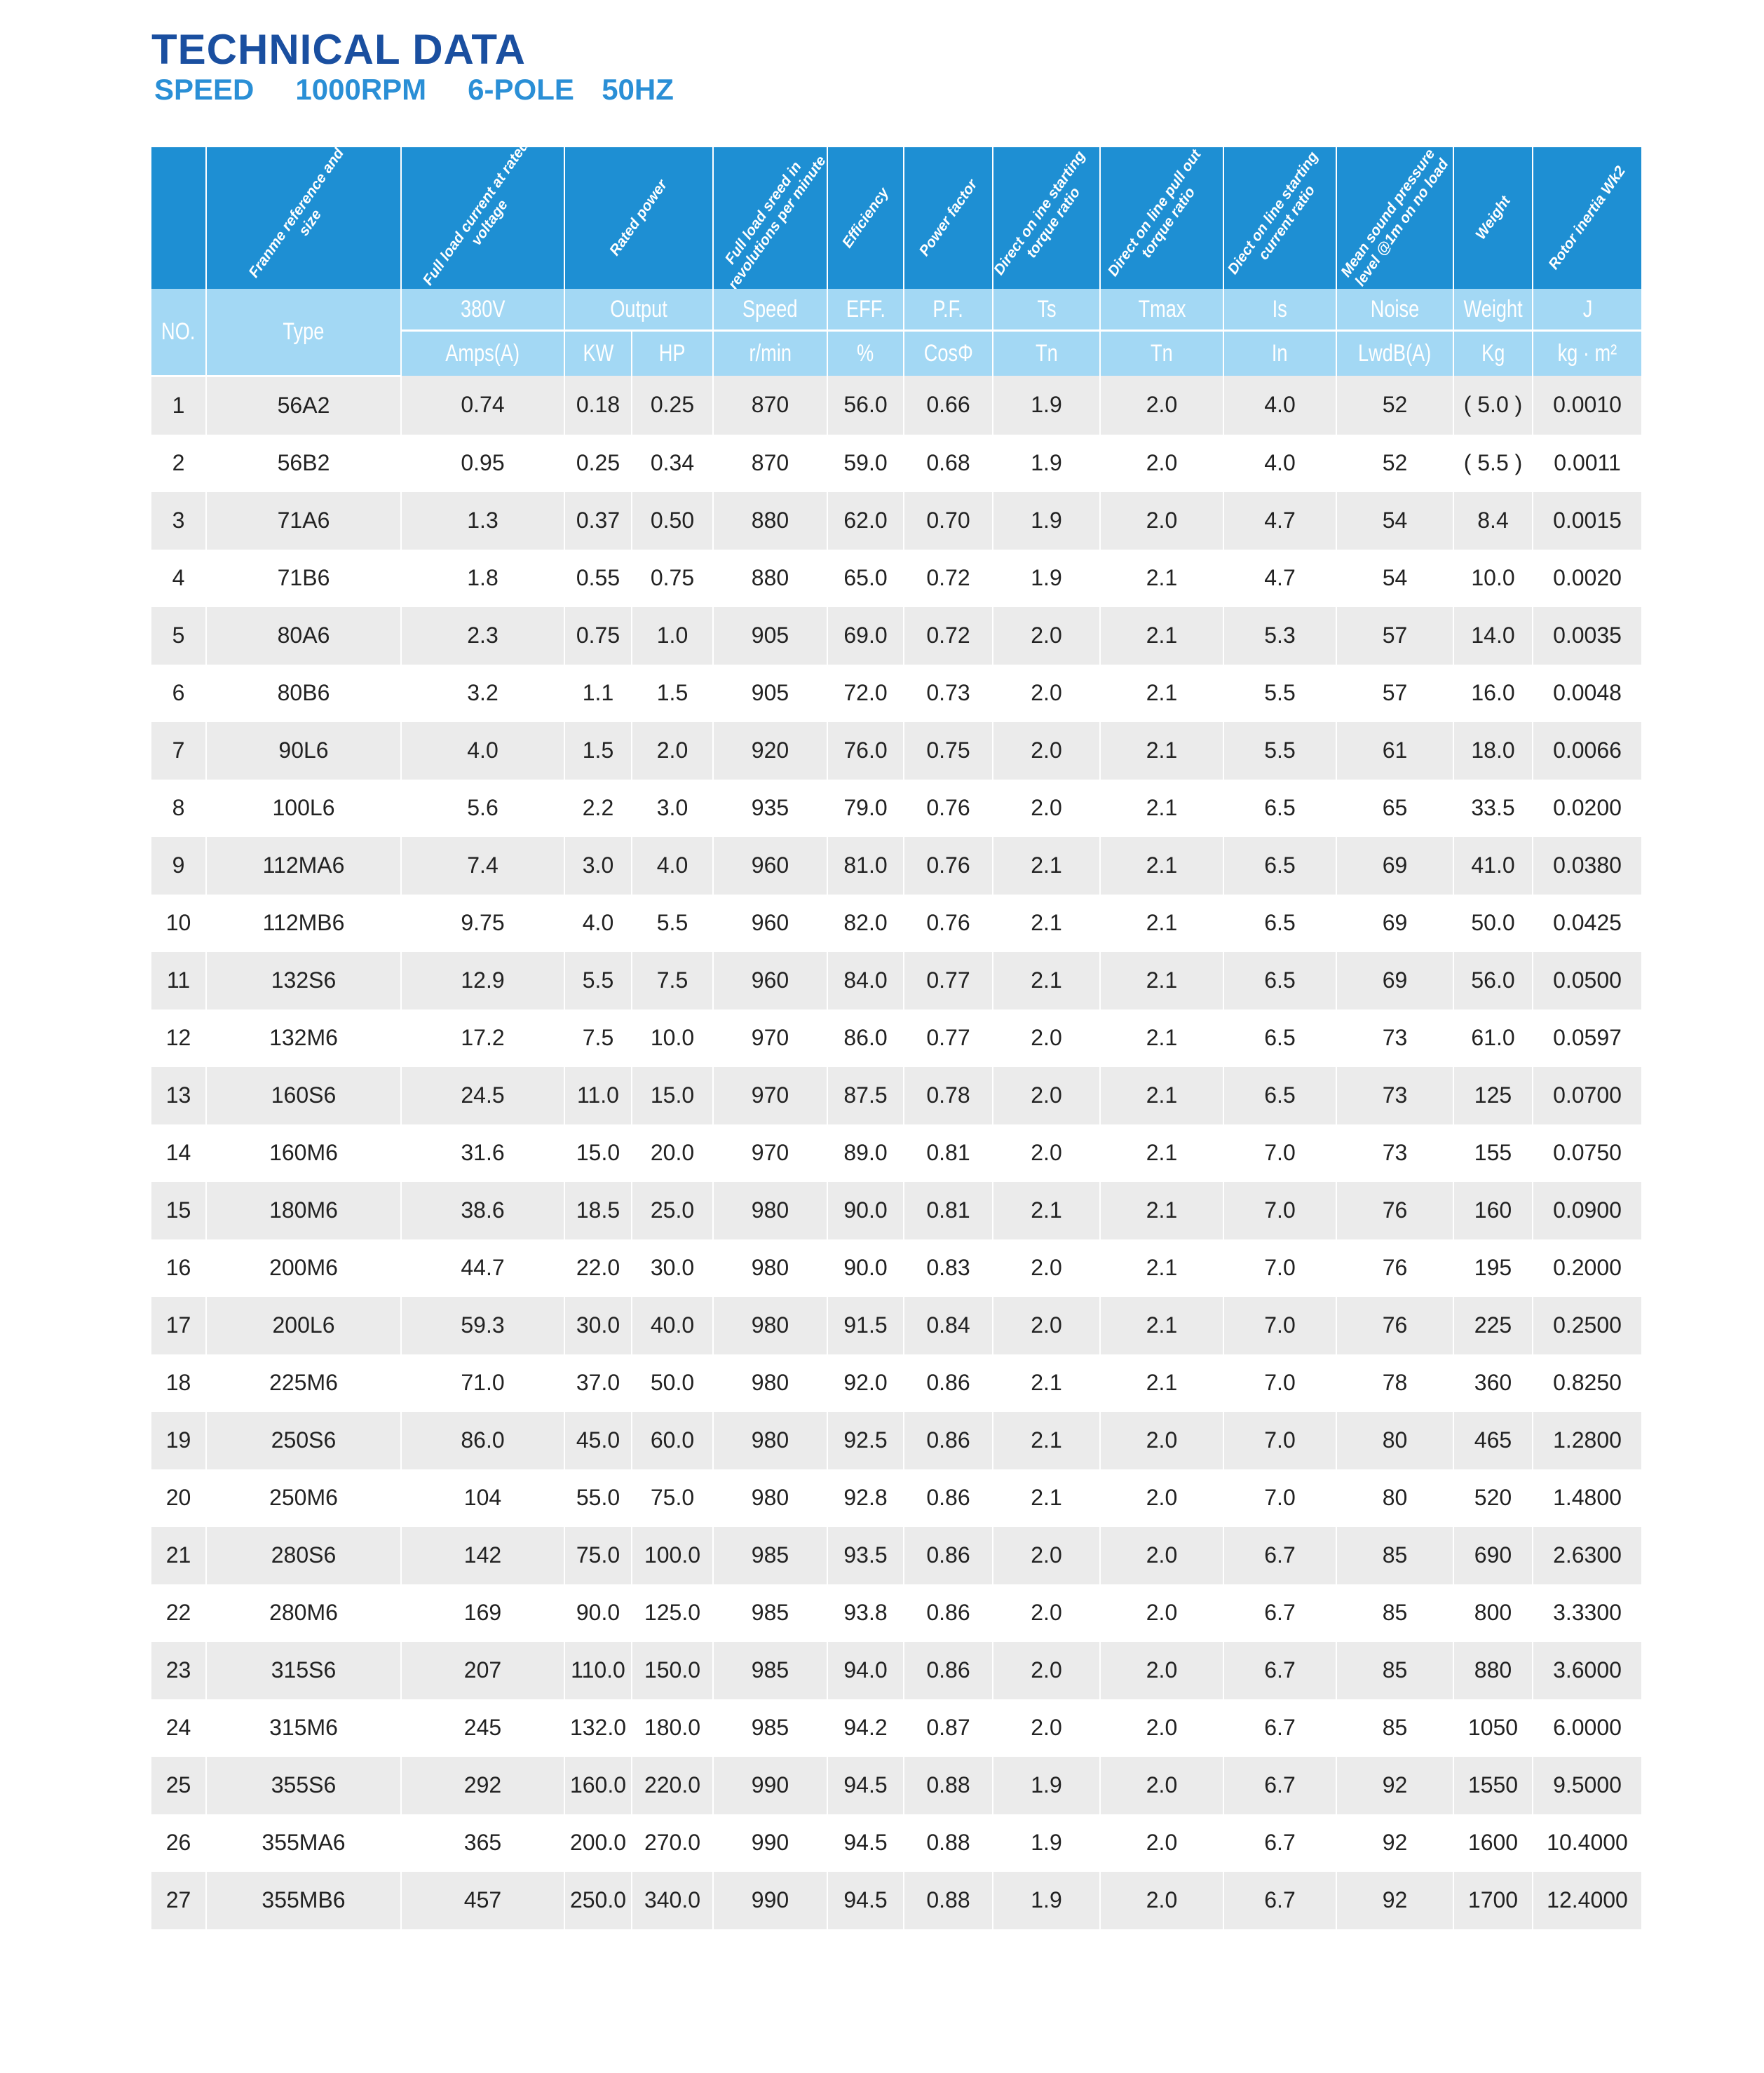  What do you see at coordinates (1587, 1785) in the screenshot?
I see `cell-j: 9.5000` at bounding box center [1587, 1785].